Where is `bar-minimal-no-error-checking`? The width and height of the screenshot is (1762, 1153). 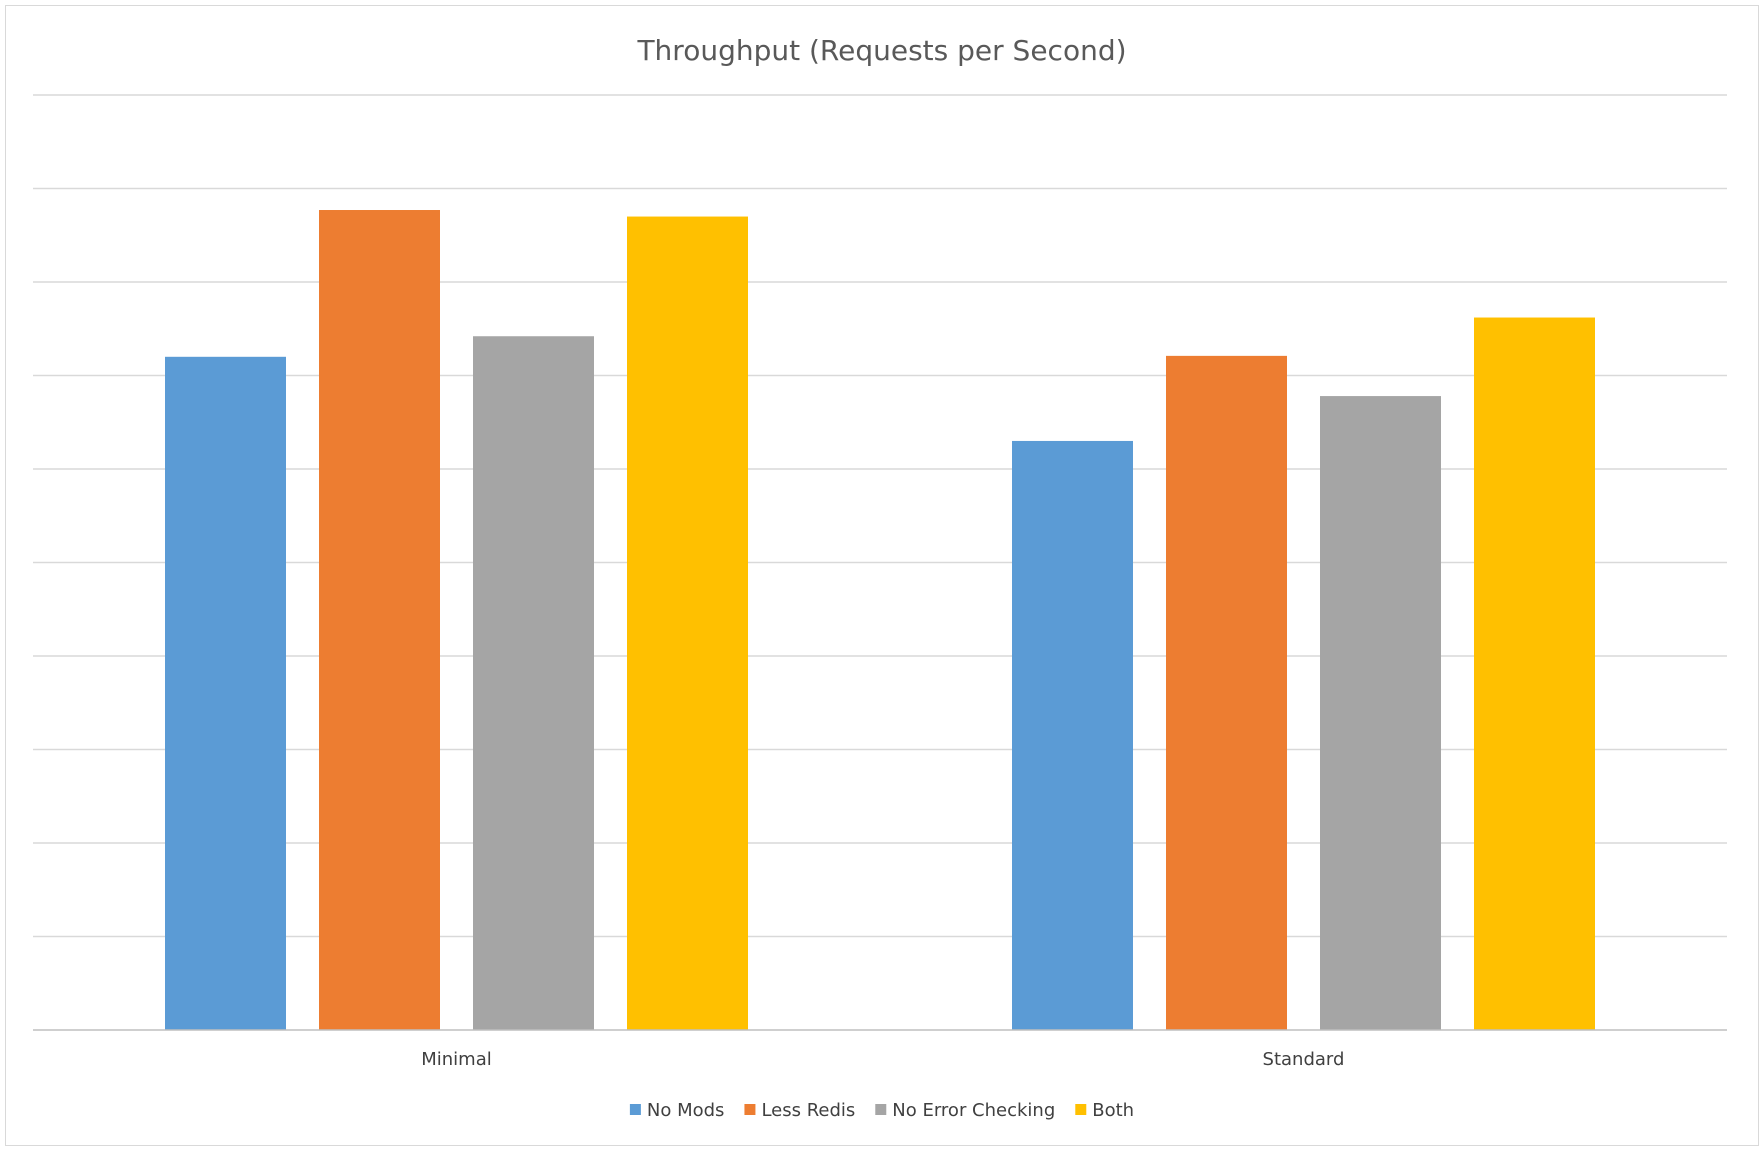 bar-minimal-no-error-checking is located at coordinates (533, 683).